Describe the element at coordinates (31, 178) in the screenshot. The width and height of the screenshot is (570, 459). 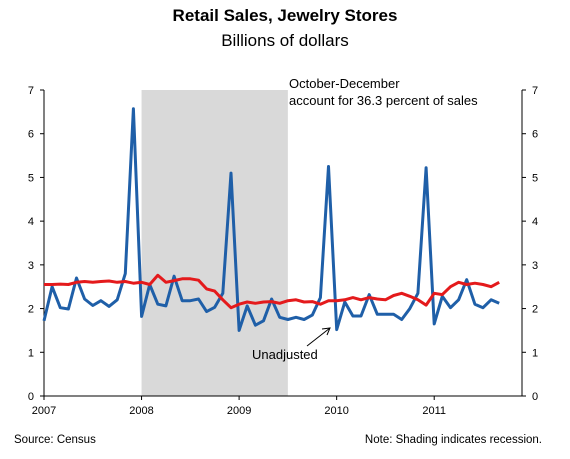
I see `y-tick-label-left: 5` at that location.